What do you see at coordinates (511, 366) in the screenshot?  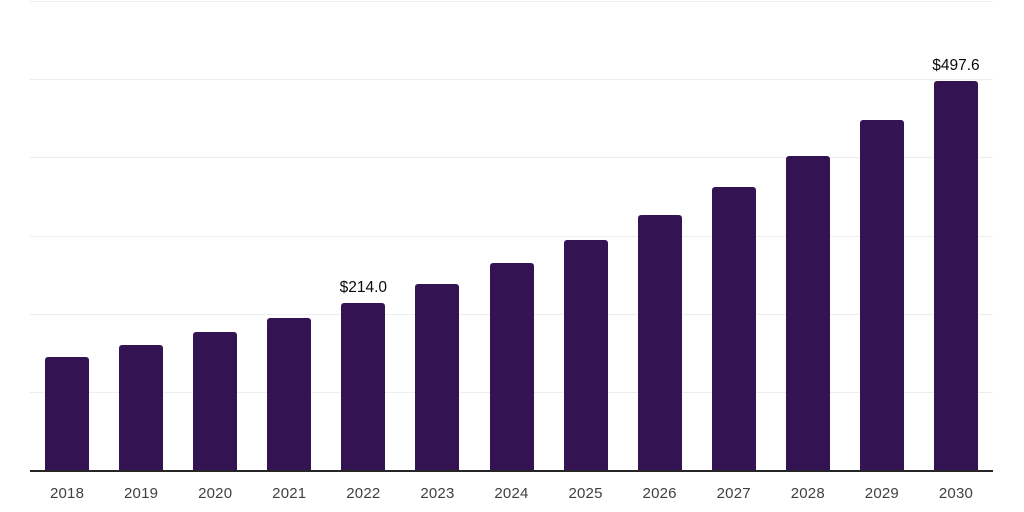 I see `bar-2024` at bounding box center [511, 366].